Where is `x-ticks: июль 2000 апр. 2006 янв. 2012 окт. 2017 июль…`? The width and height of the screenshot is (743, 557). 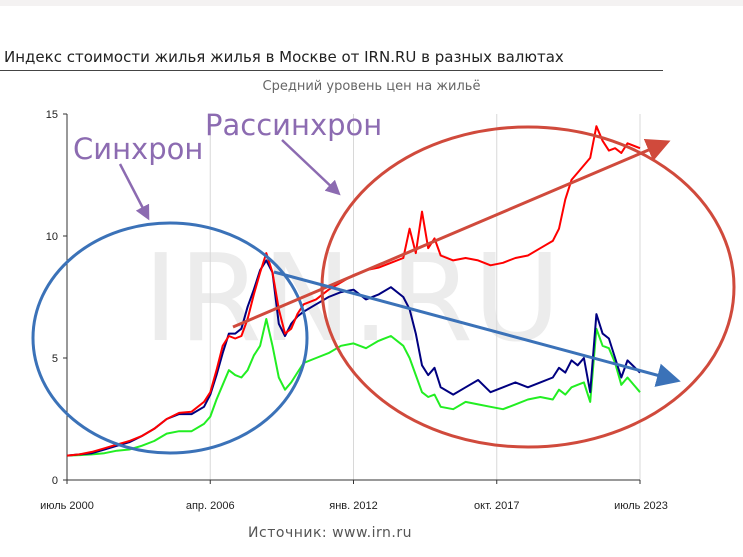 x-ticks: июль 2000 апр. 2006 янв. 2012 окт. 2017 июль… is located at coordinates (354, 496).